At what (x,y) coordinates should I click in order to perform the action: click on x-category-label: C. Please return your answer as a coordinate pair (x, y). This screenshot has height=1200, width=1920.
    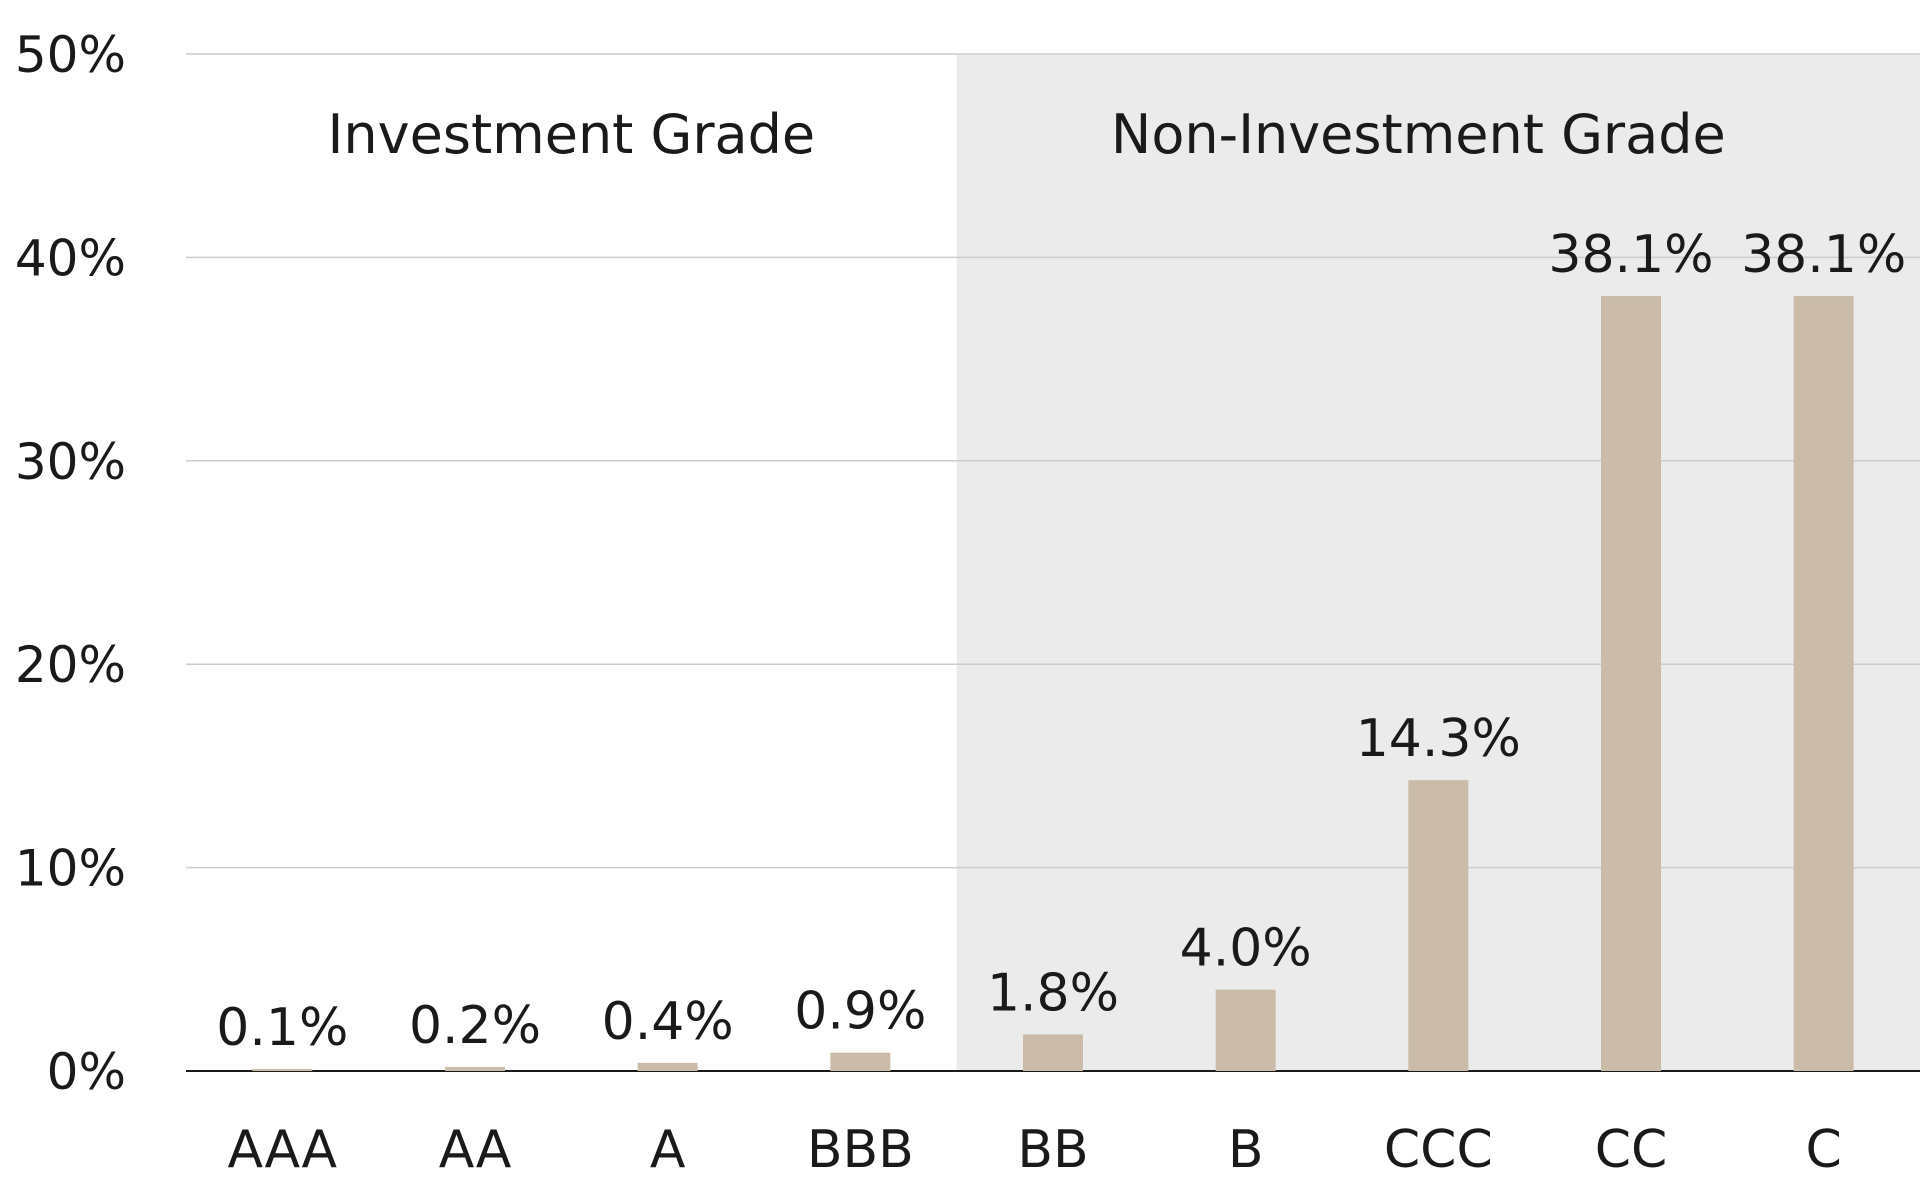
    Looking at the image, I should click on (1824, 1150).